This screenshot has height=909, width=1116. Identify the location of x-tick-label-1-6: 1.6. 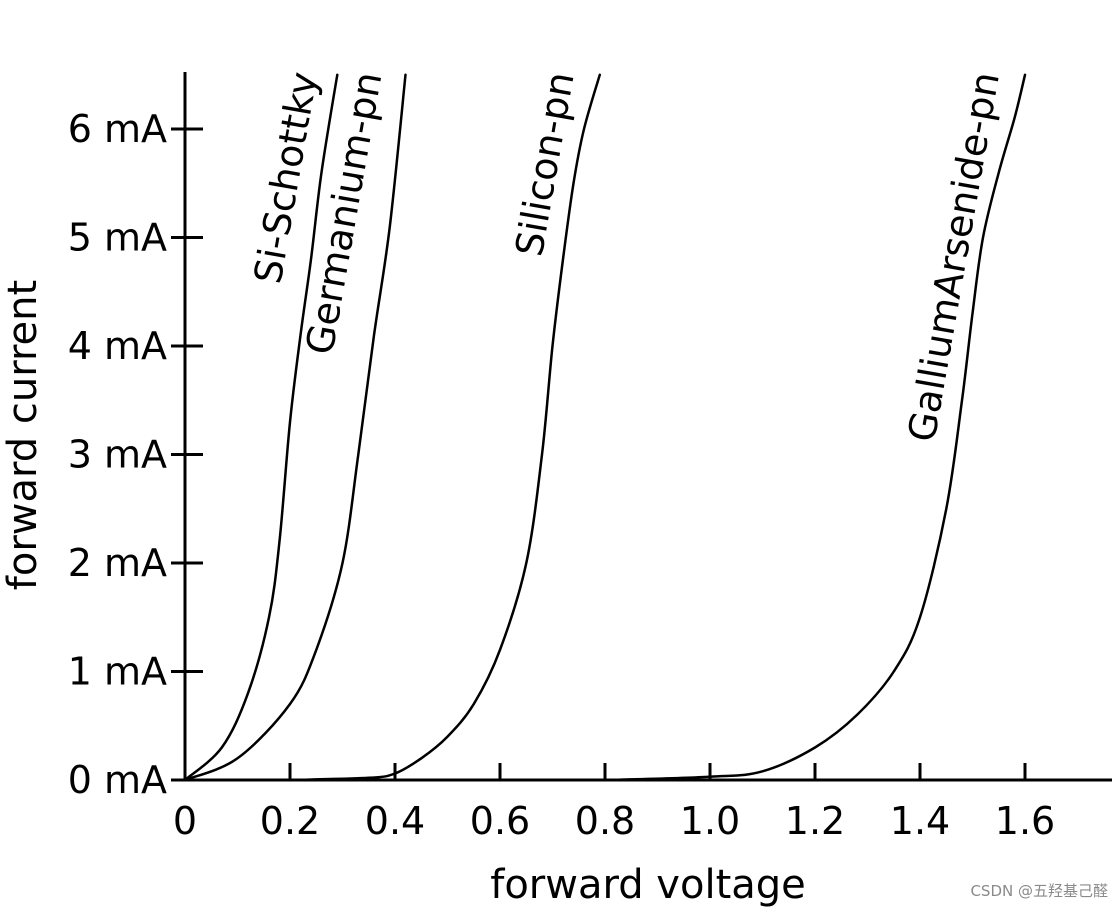
(1025, 821).